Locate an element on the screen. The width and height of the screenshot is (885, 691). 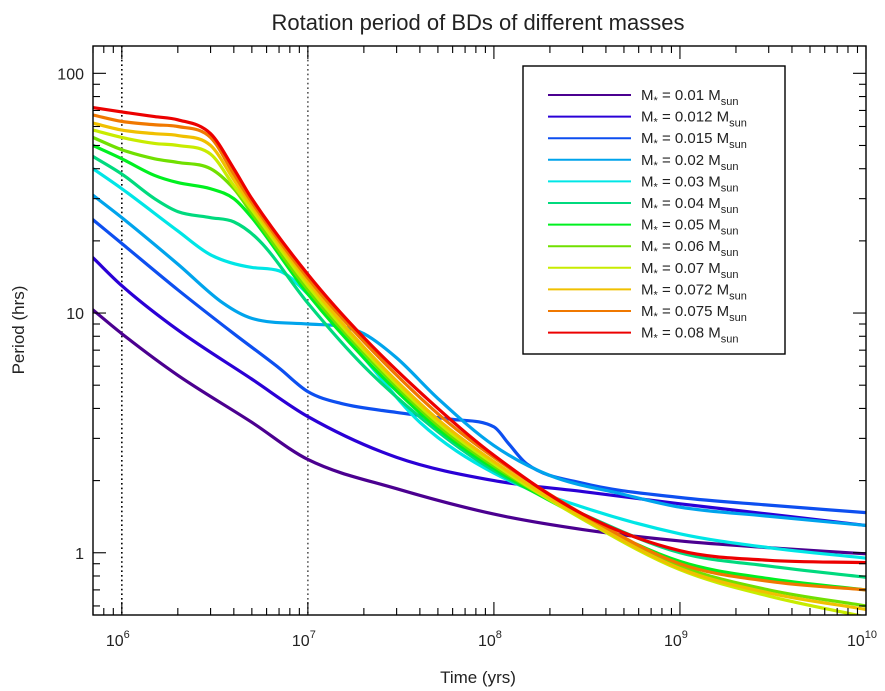
legend-label: M* = 0.012 Msun is located at coordinates (694, 119).